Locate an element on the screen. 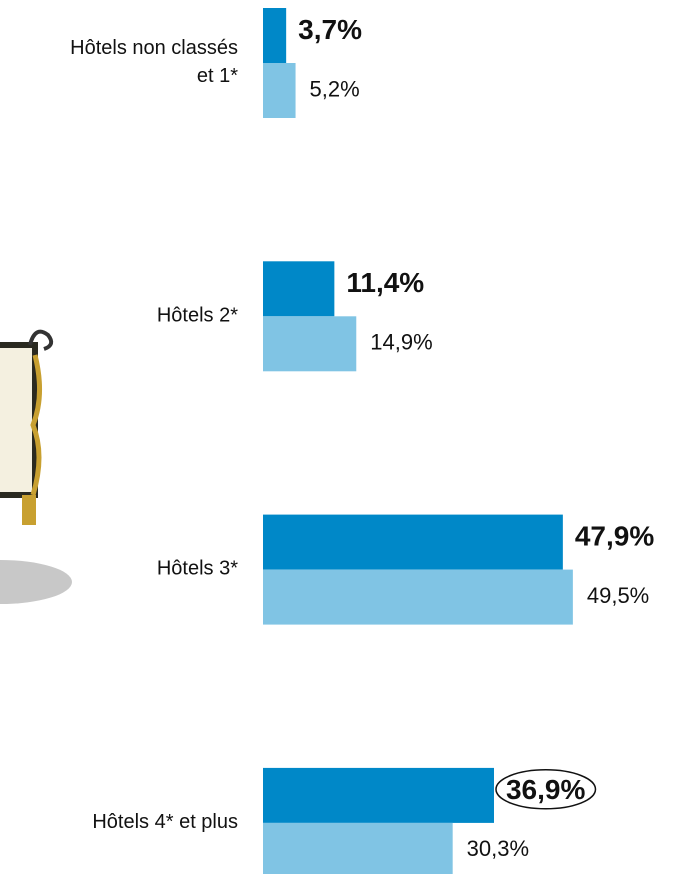  highlight-circle is located at coordinates (546, 789).